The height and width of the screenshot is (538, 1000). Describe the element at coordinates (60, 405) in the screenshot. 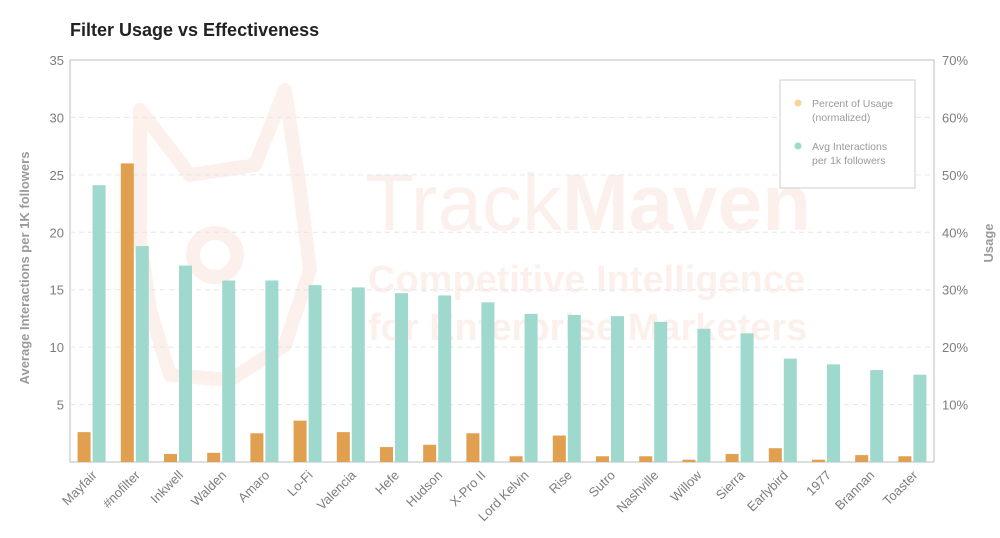

I see `y-tick-label: 5` at that location.